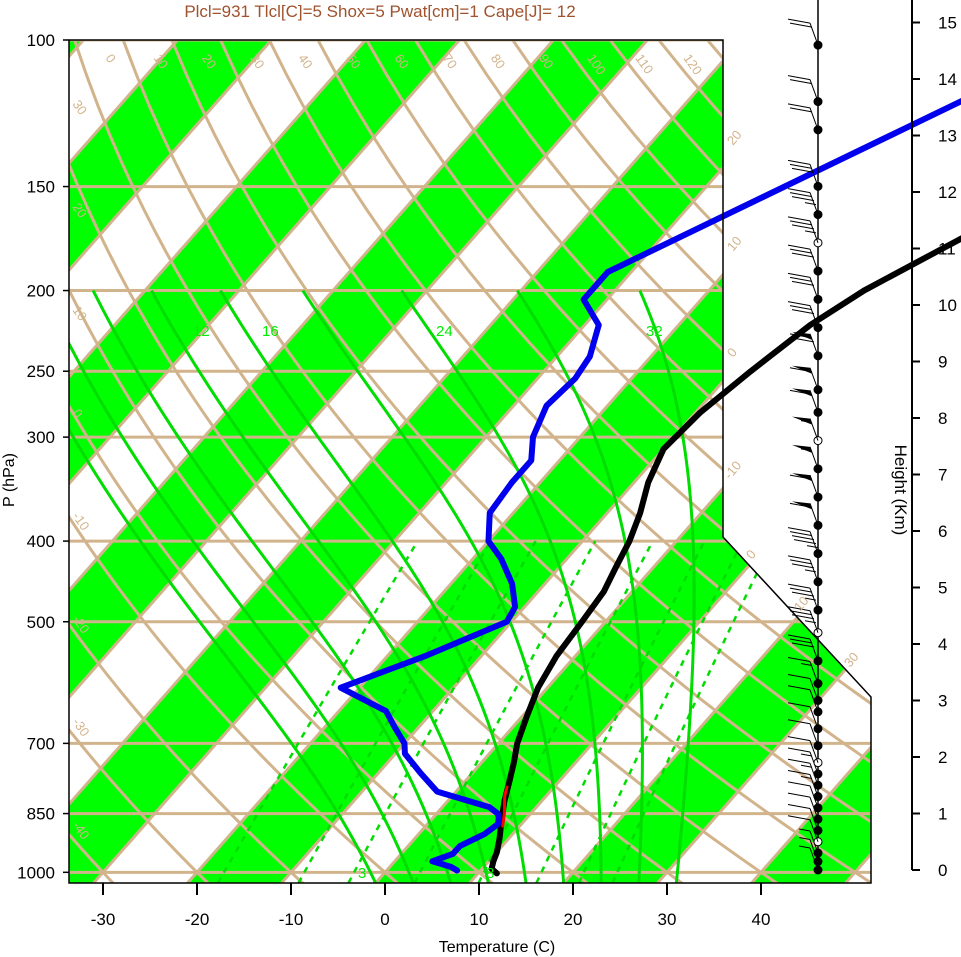  I want to click on pressure-tick-label: 850, so click(41, 814).